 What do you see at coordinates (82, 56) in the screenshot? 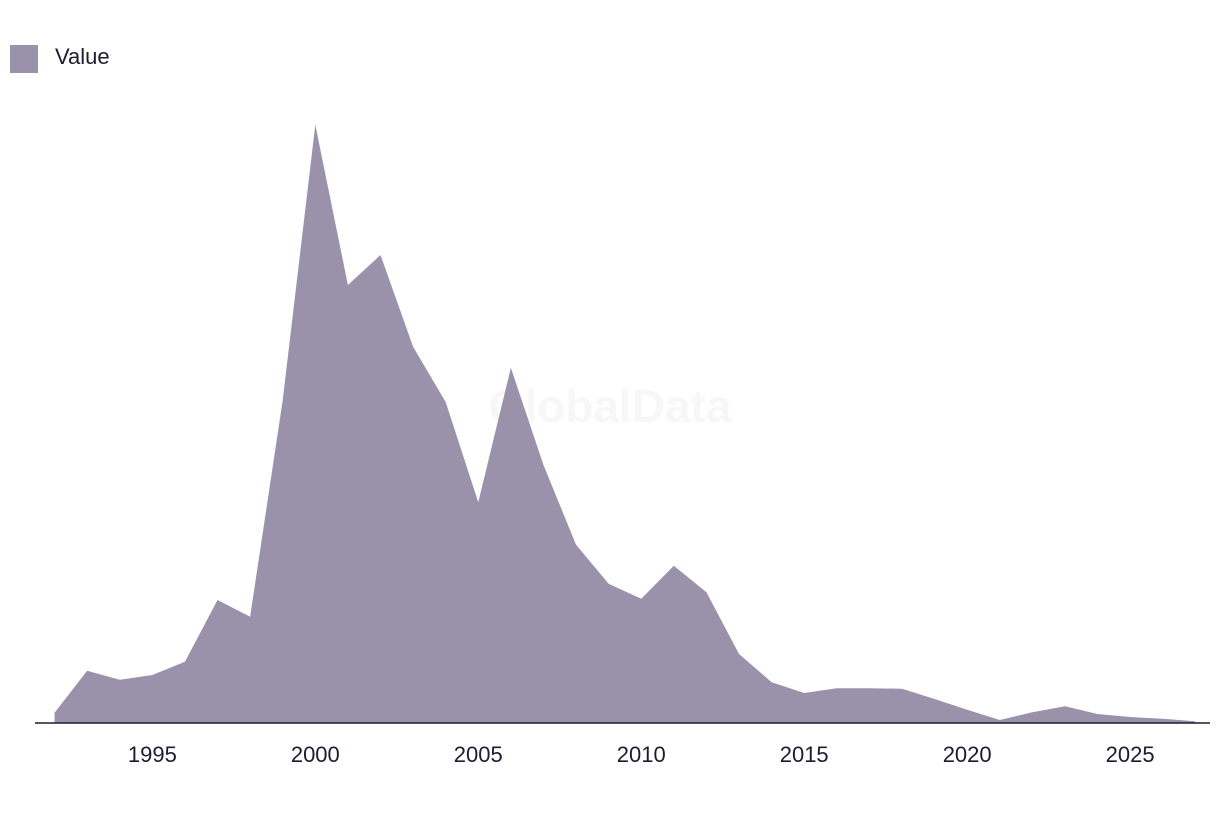
I see `legend-label: Value` at bounding box center [82, 56].